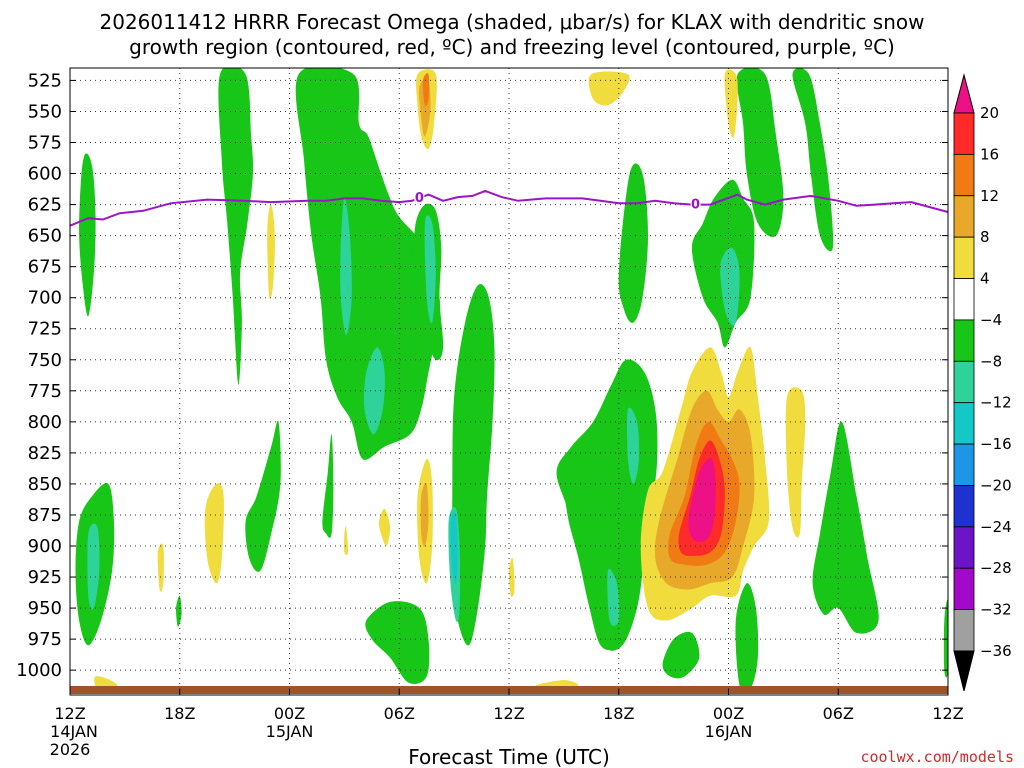 The width and height of the screenshot is (1024, 768). I want to click on colorbar: 20 16 12 8 4 −4 −8 −12 −16 −20 −24 −28 −32 −36, so click(982, 382).